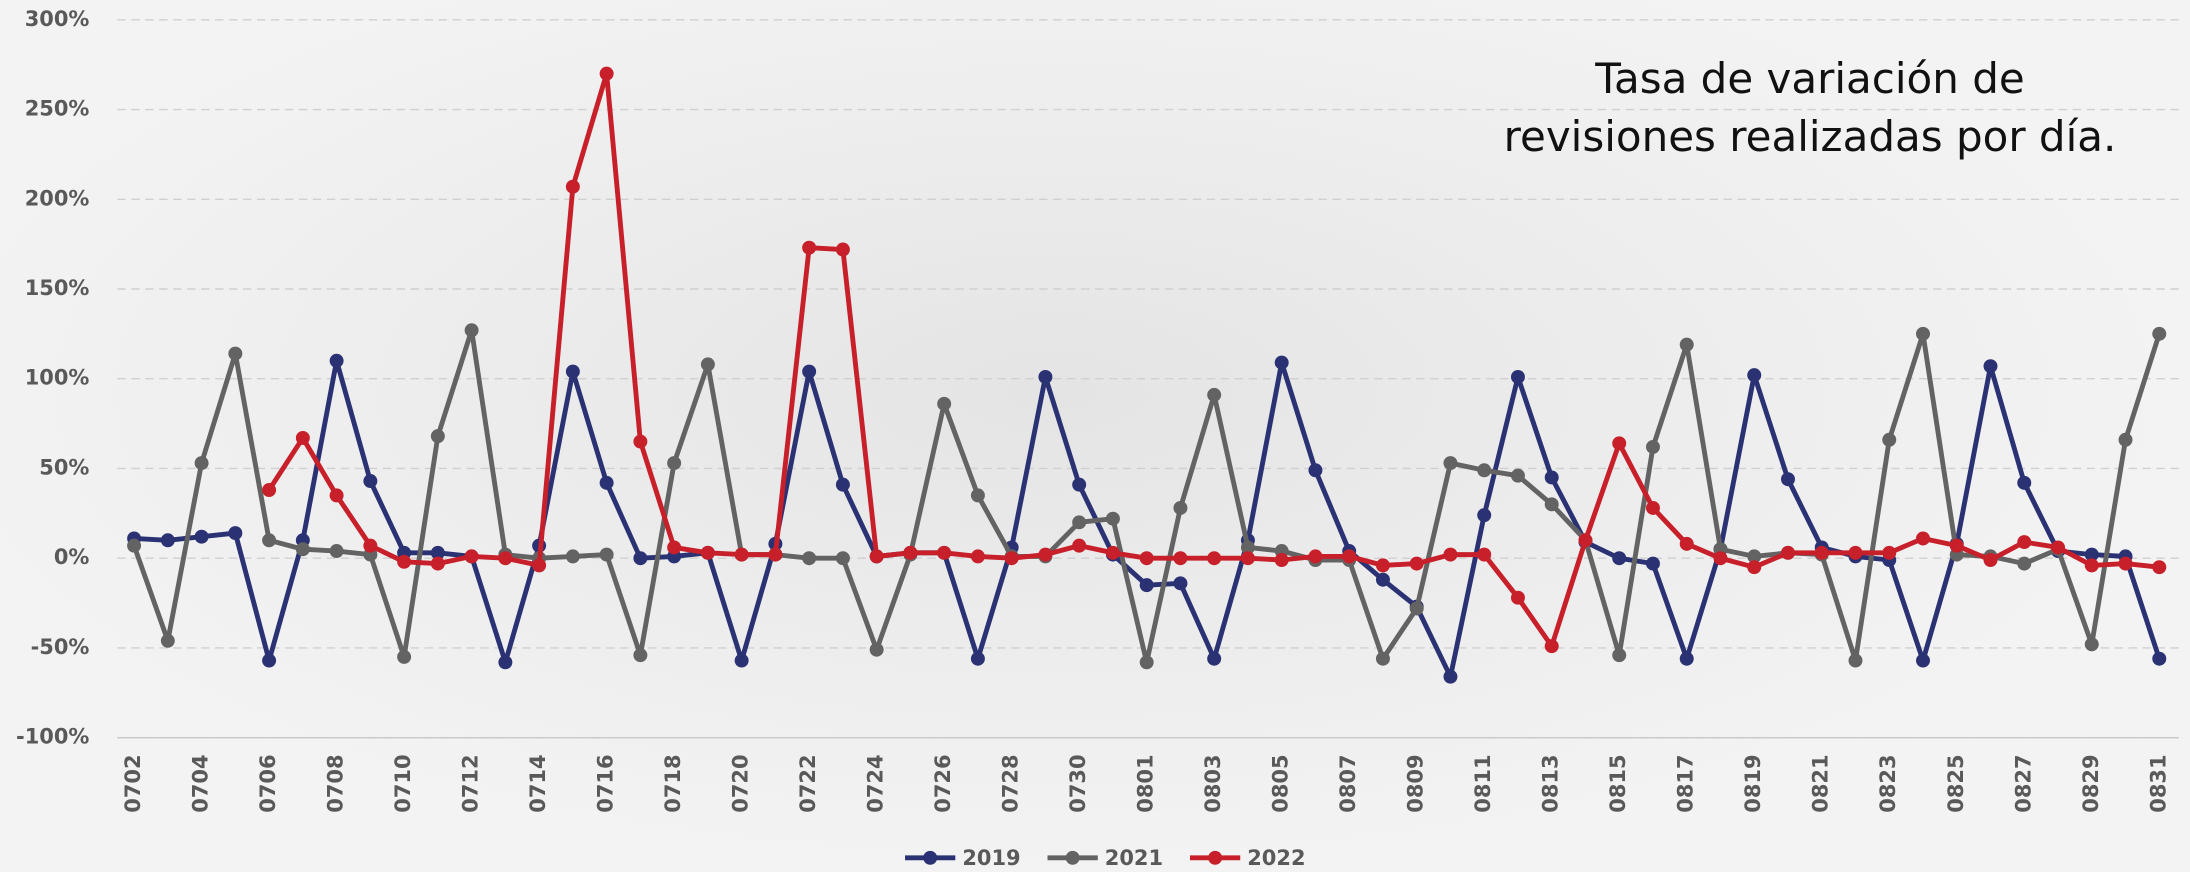  Describe the element at coordinates (1276, 858) in the screenshot. I see `legend-label: 2022` at that location.